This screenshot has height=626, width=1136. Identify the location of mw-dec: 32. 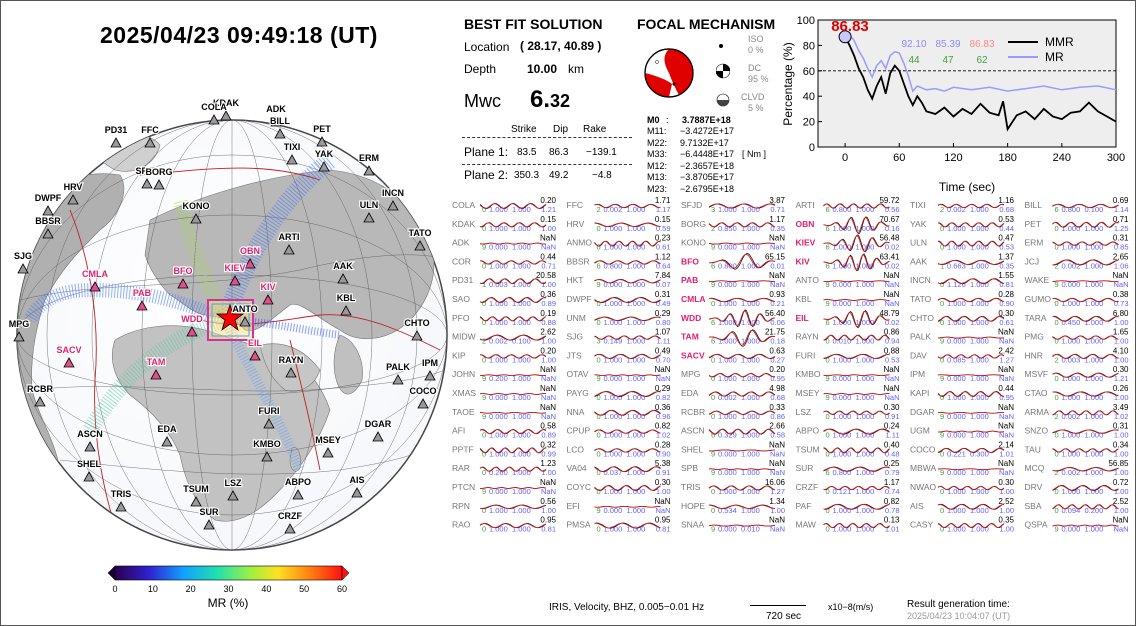
(560, 101).